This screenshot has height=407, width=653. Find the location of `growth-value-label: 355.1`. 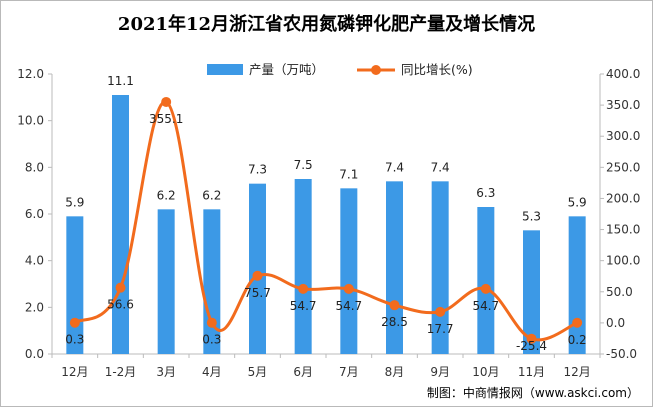

growth-value-label: 355.1 is located at coordinates (166, 119).